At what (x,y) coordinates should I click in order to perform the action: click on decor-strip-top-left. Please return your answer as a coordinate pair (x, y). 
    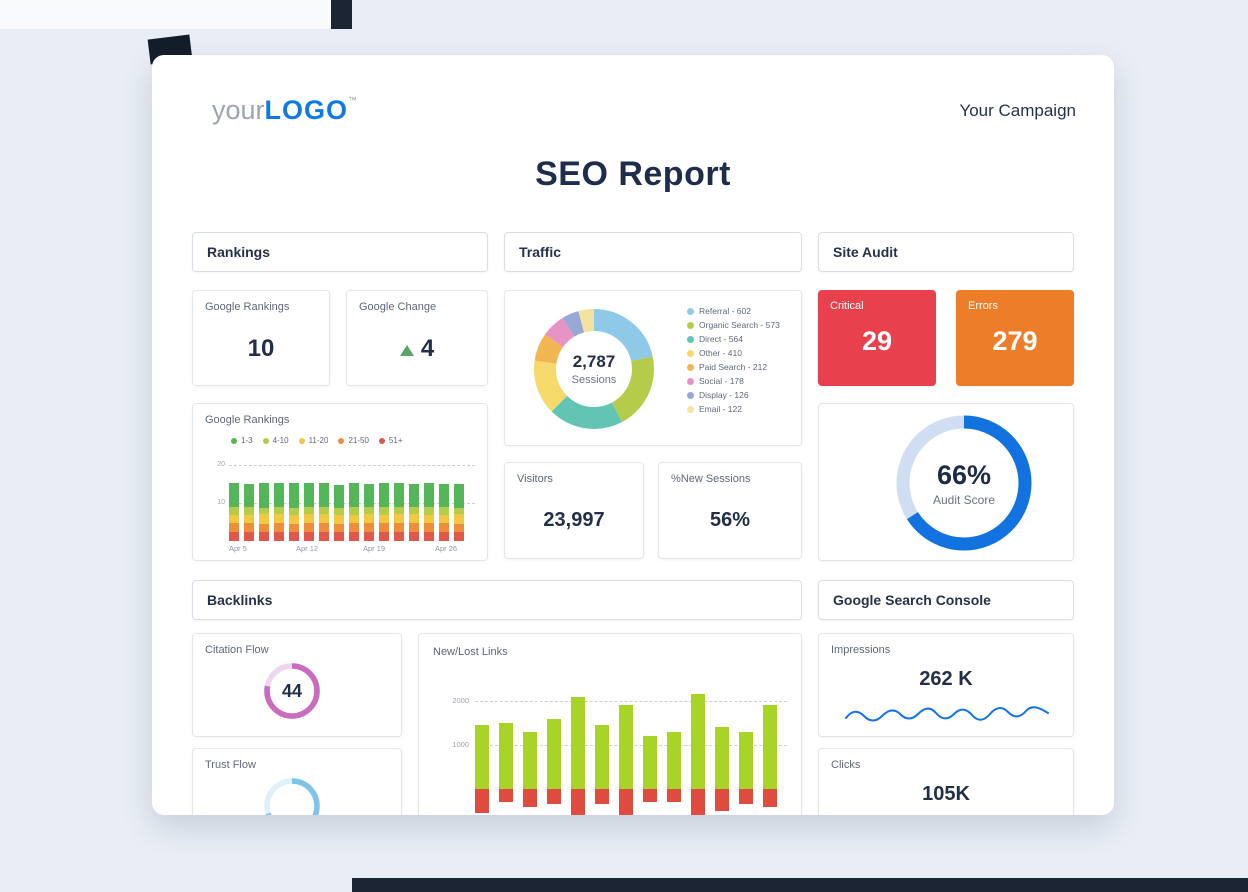
    Looking at the image, I should click on (165, 14).